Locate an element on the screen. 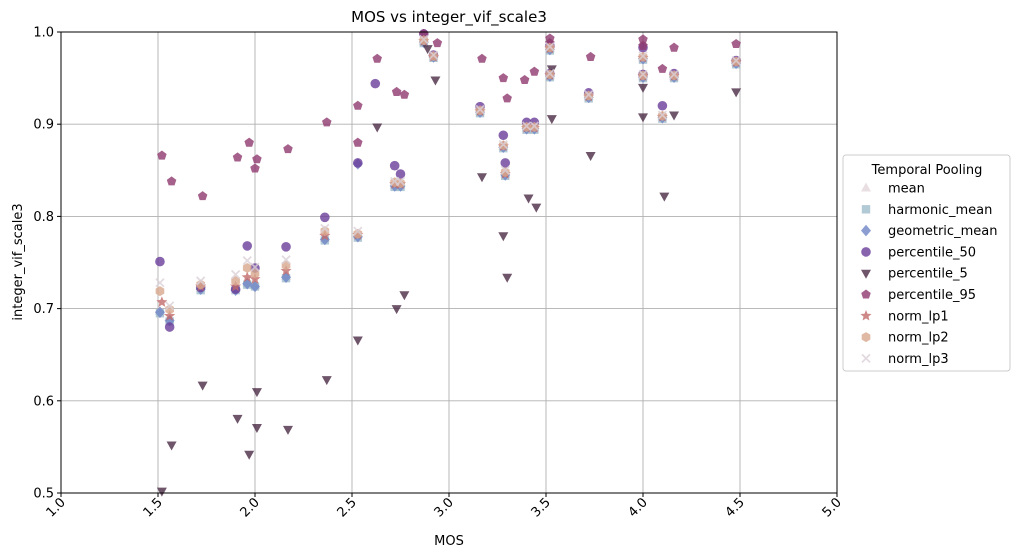 The width and height of the screenshot is (1020, 559). x-tick-label: 3.5 is located at coordinates (541, 507).